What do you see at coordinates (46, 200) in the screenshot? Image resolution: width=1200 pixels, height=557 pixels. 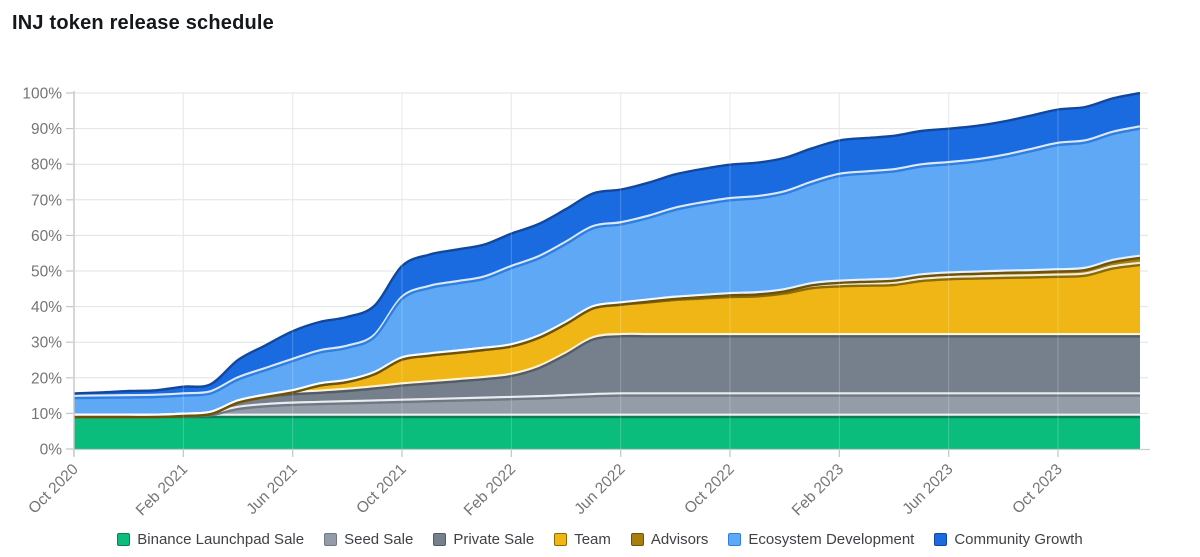 I see `svg-text: 70%` at bounding box center [46, 200].